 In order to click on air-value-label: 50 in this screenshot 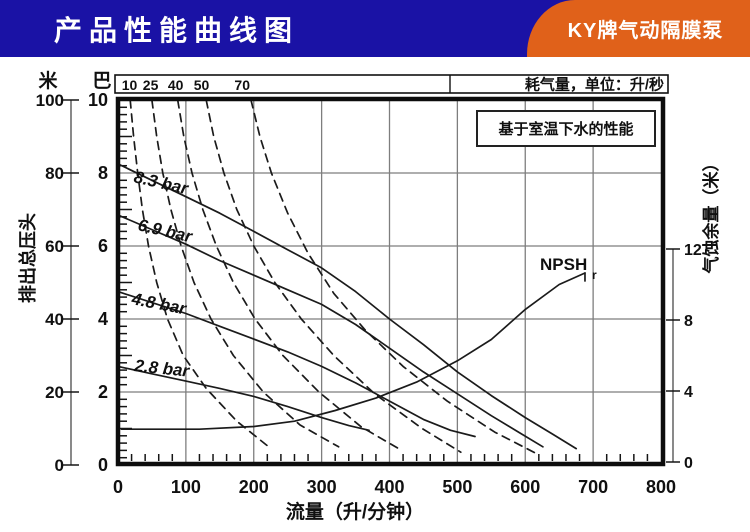, I will do `click(202, 85)`.